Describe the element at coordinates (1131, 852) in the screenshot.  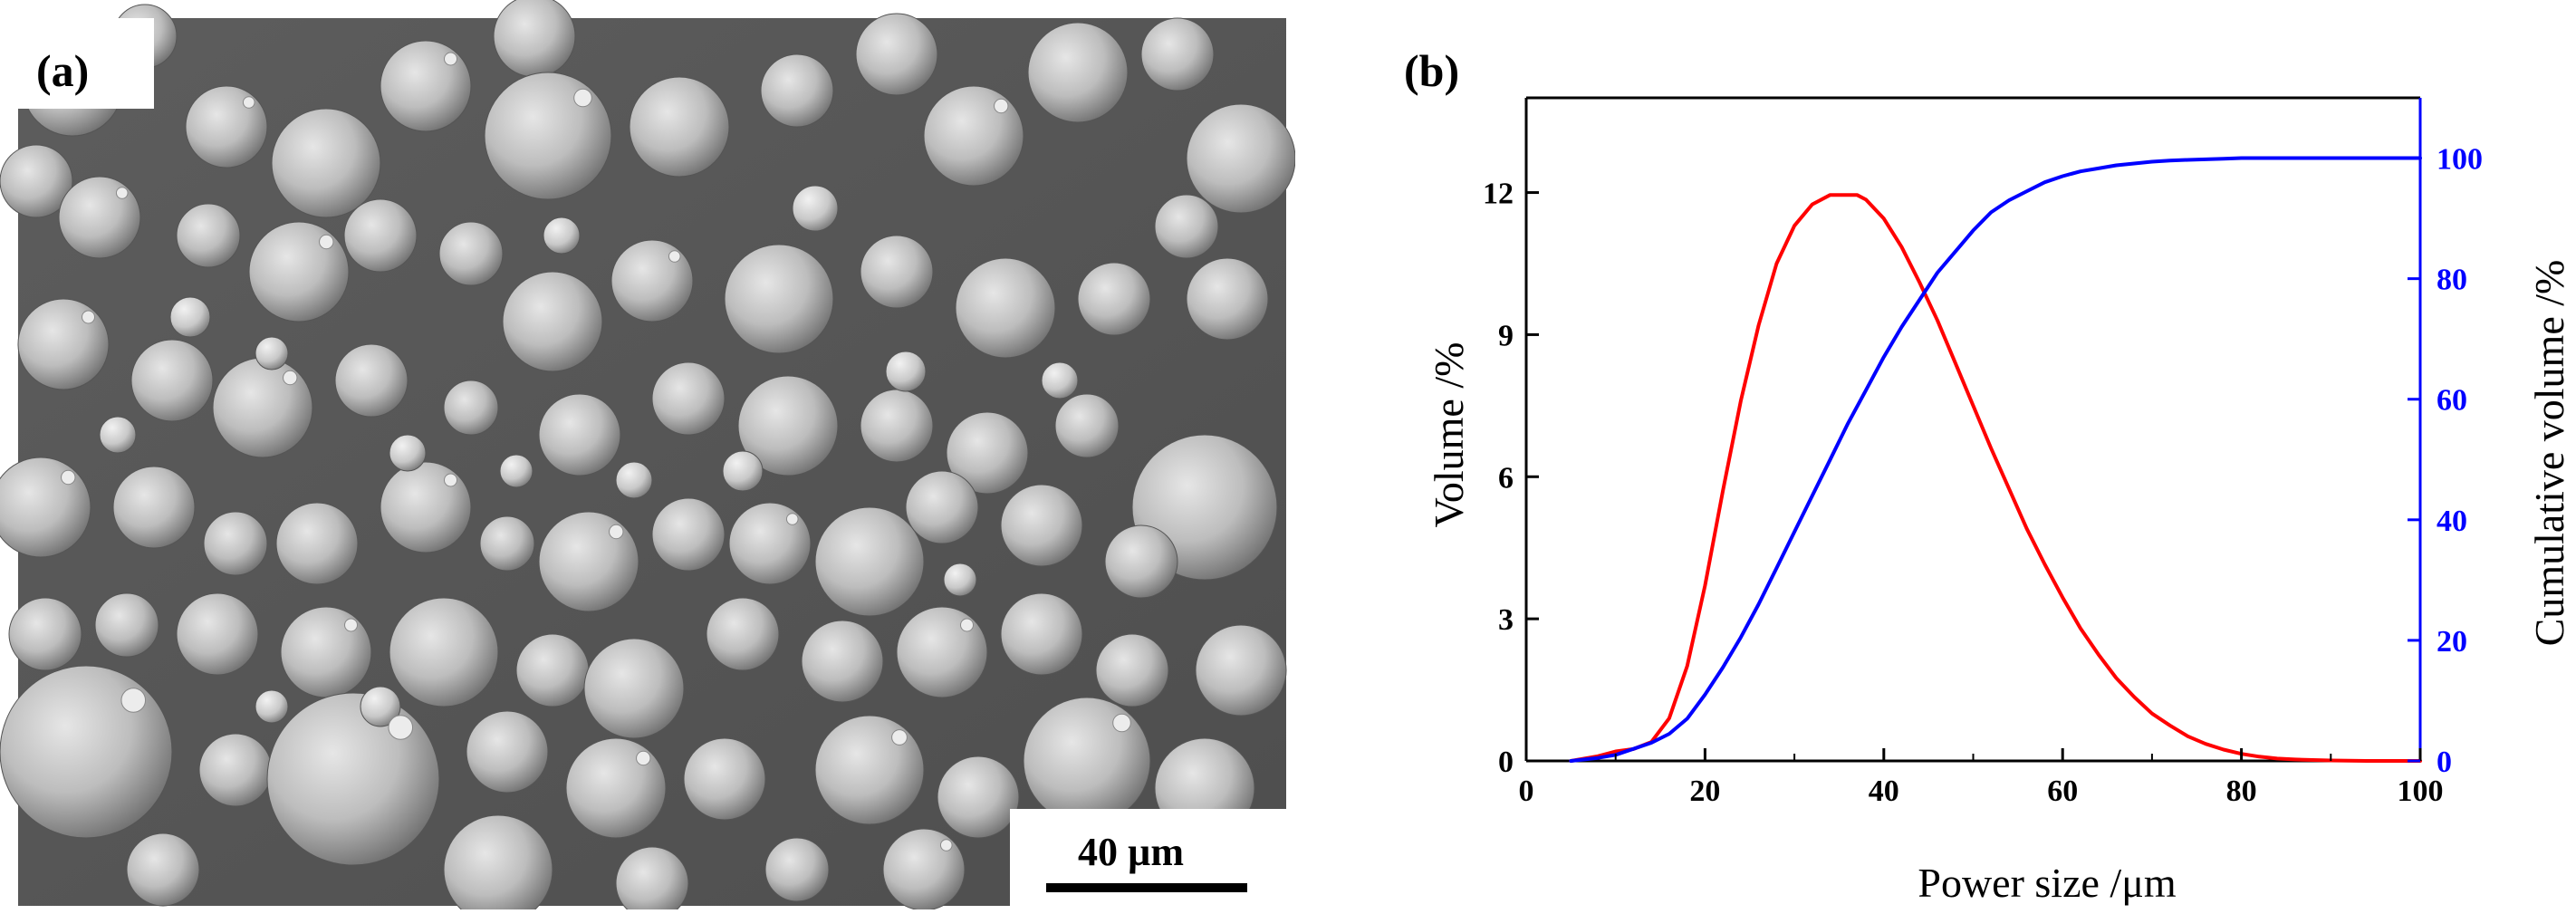
I see `scale-bar-label: 40 µm` at that location.